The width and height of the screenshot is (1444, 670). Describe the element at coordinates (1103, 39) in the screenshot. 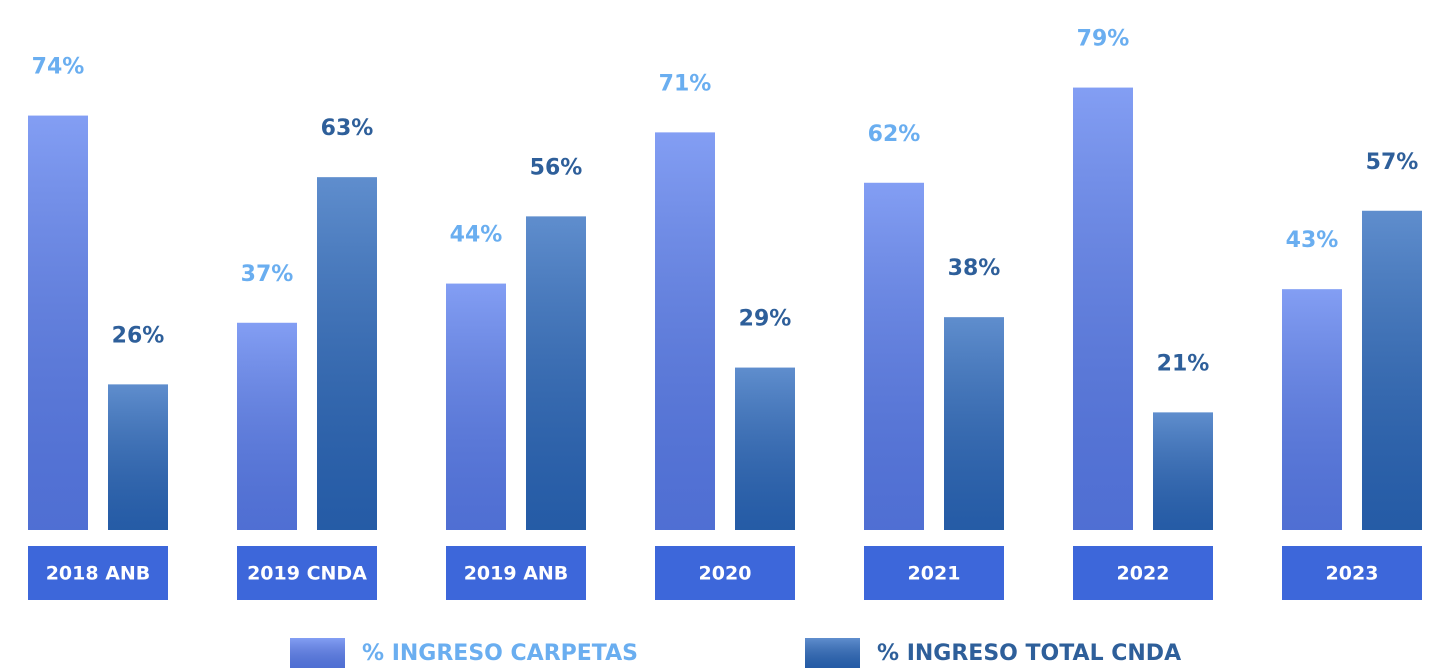

I see `value-label: 79%` at that location.